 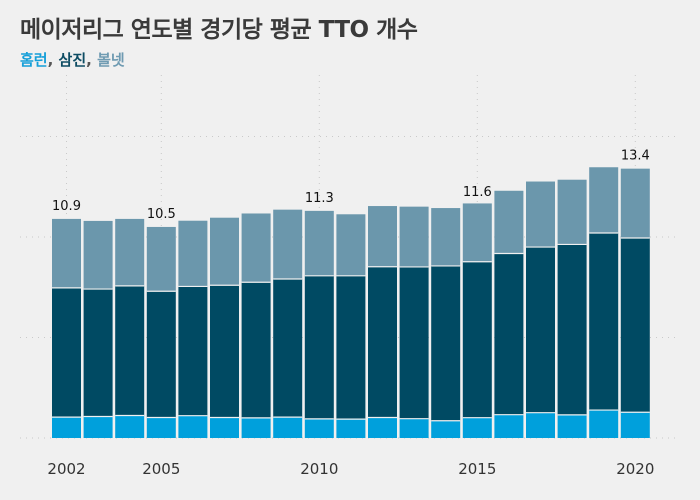 I want to click on value-label: 11.3, so click(x=319, y=198).